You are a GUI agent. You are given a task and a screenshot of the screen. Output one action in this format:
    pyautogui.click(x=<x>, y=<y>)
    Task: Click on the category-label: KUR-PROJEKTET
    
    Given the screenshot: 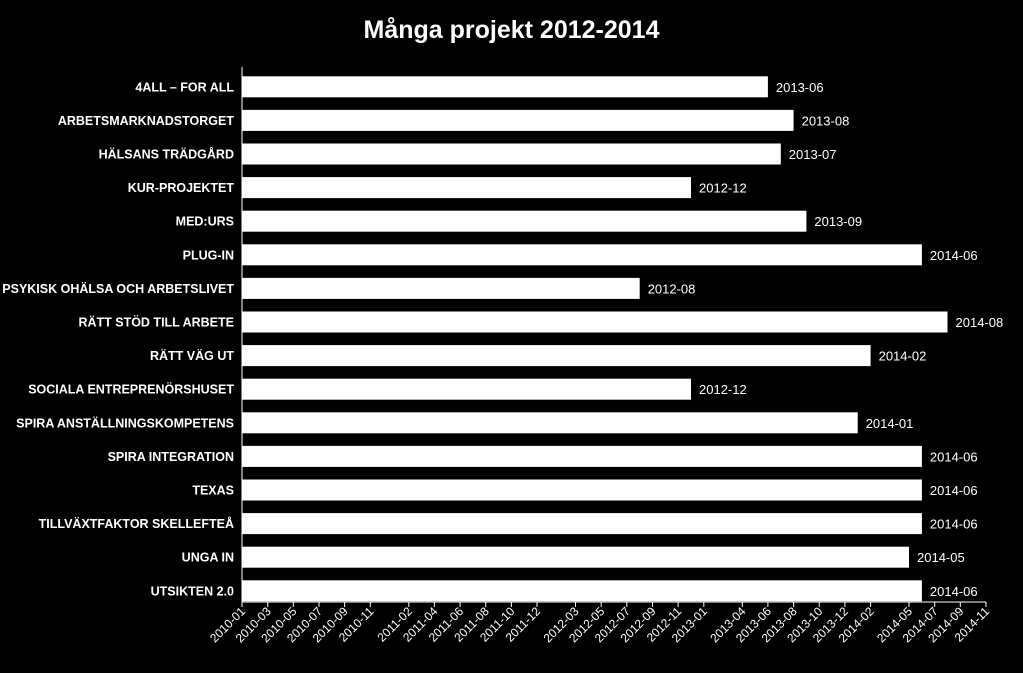 What is the action you would take?
    pyautogui.click(x=181, y=188)
    